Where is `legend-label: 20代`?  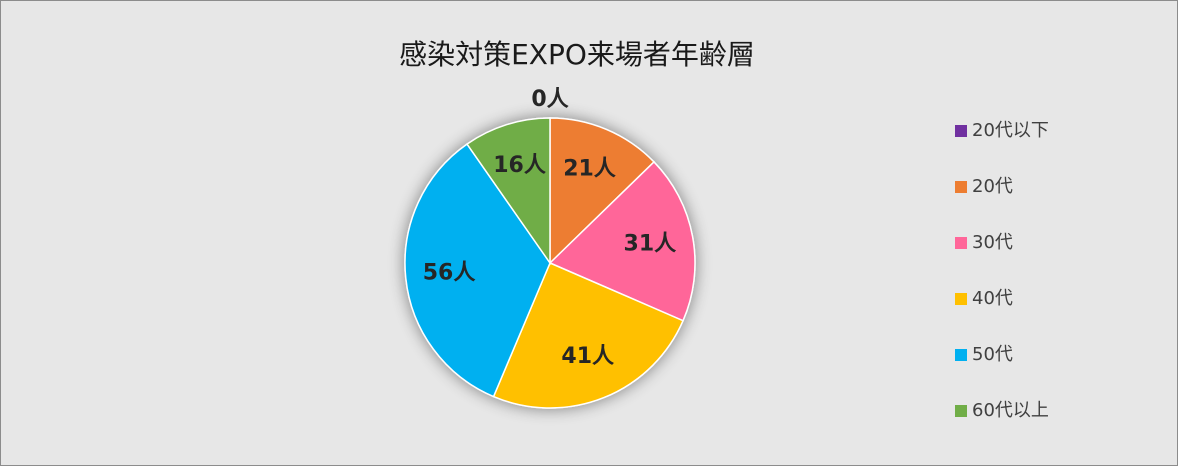
legend-label: 20代 is located at coordinates (992, 186).